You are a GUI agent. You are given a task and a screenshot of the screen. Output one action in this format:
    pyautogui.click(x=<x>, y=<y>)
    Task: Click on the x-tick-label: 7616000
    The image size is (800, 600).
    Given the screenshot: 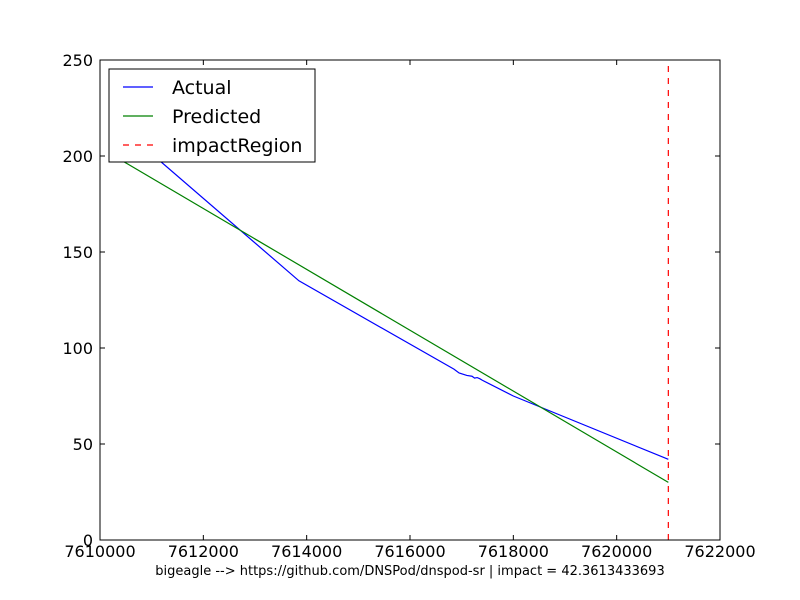 What is the action you would take?
    pyautogui.click(x=409, y=551)
    